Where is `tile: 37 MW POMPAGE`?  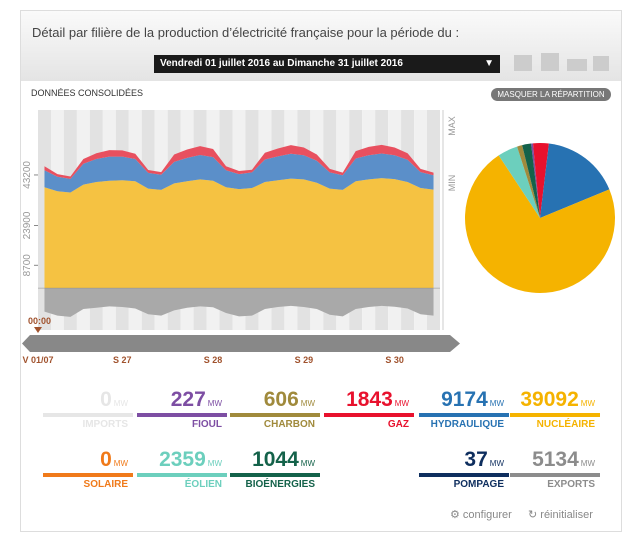 tile: 37 MW POMPAGE is located at coordinates (464, 469).